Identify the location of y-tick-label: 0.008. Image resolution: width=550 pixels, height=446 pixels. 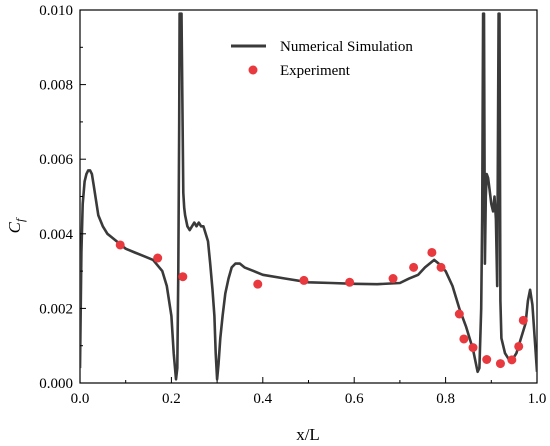
(56, 86).